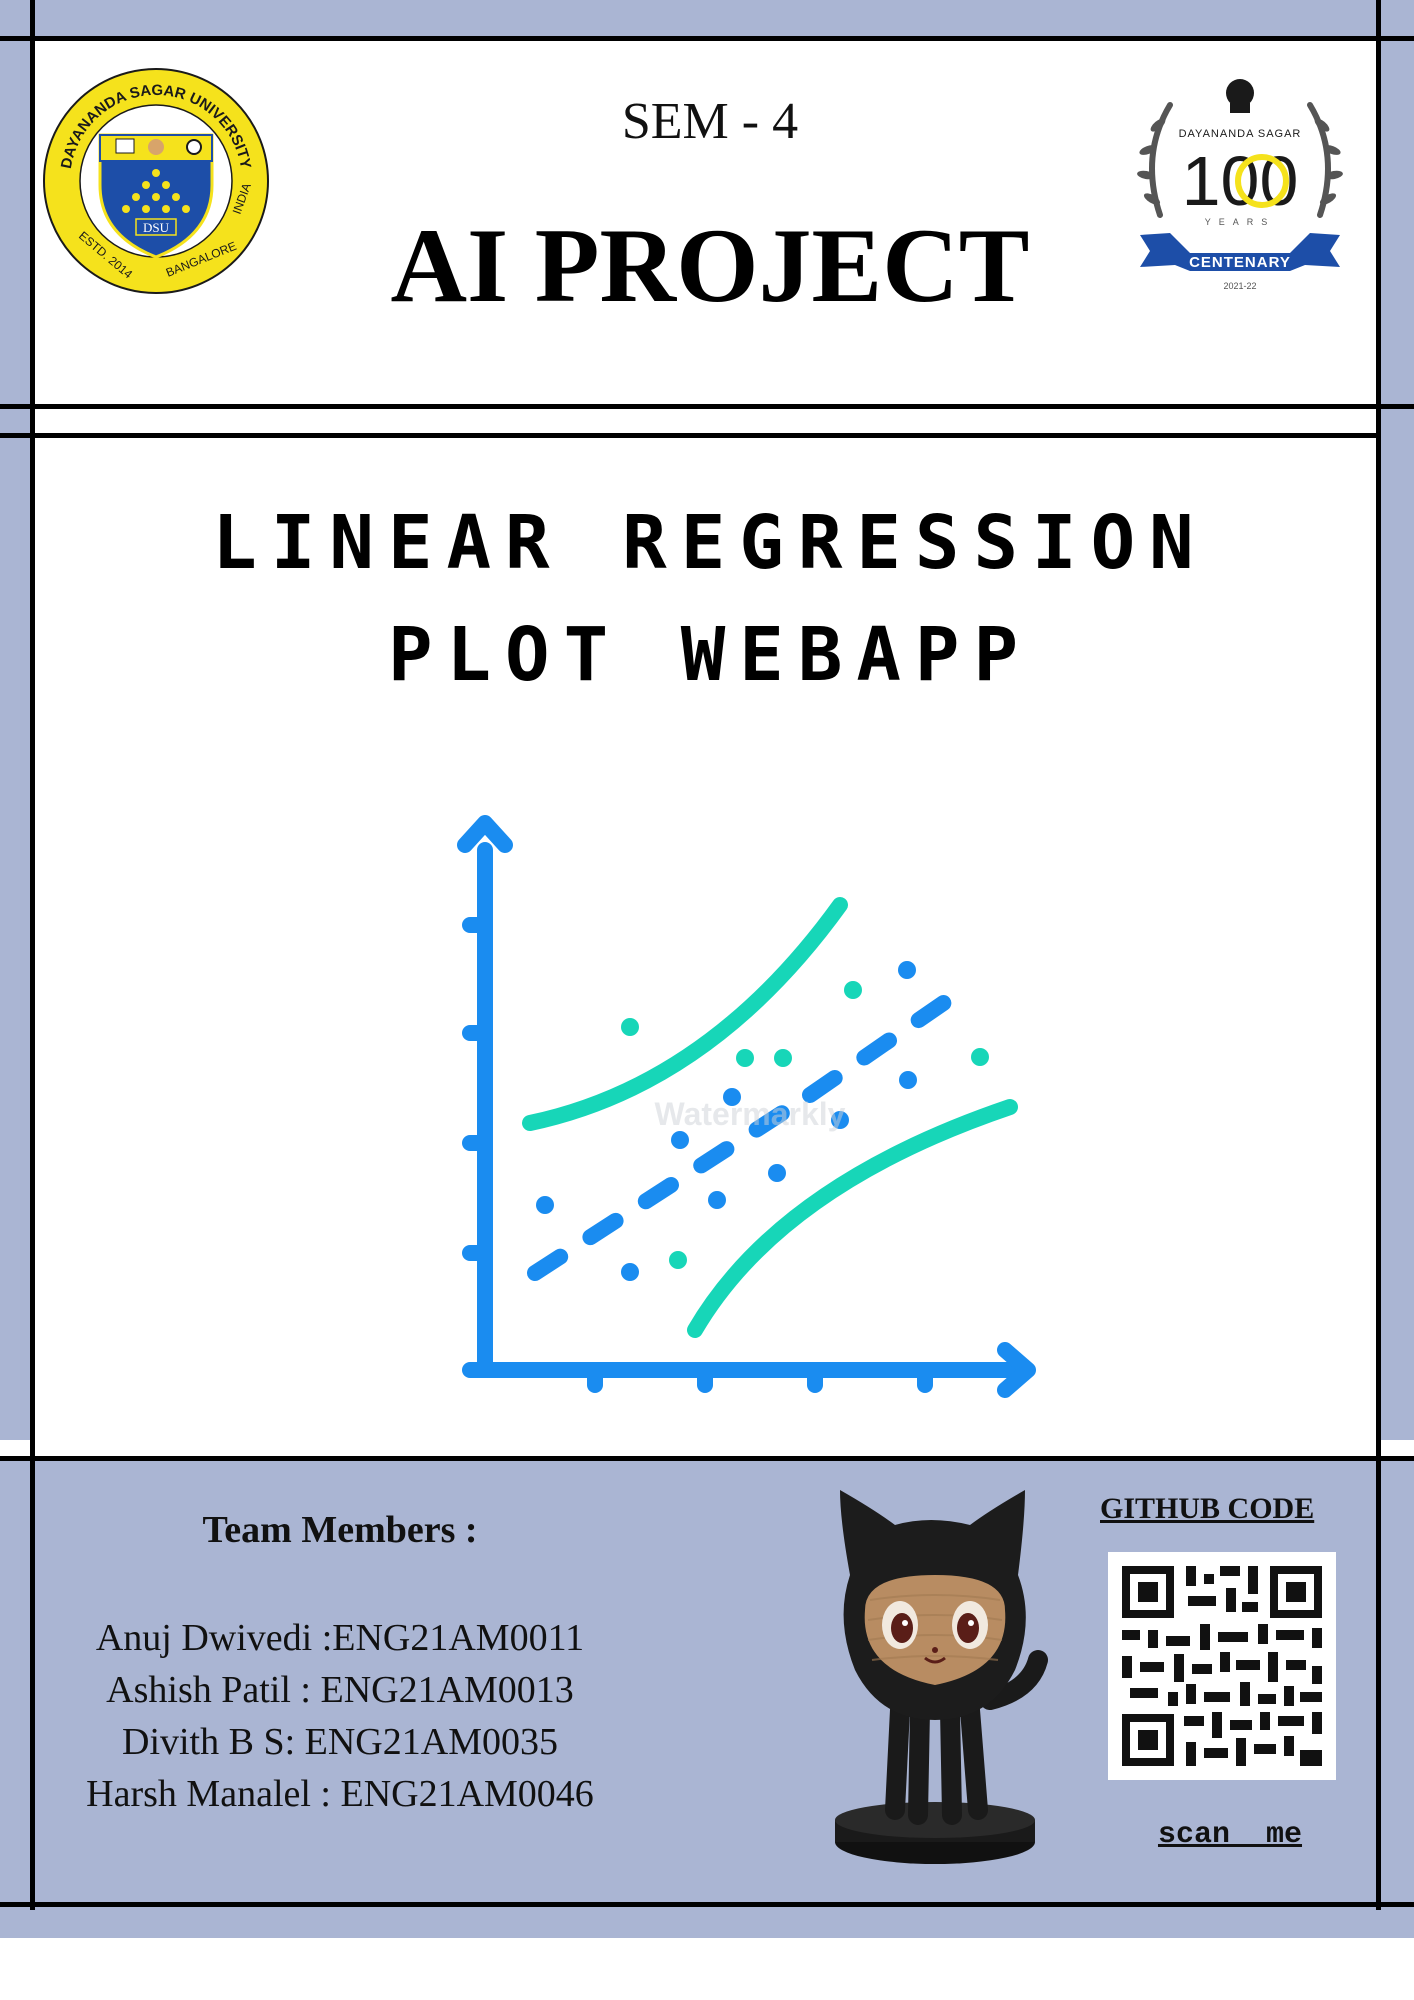  I want to click on centenary-years: YEARS, so click(1240, 222).